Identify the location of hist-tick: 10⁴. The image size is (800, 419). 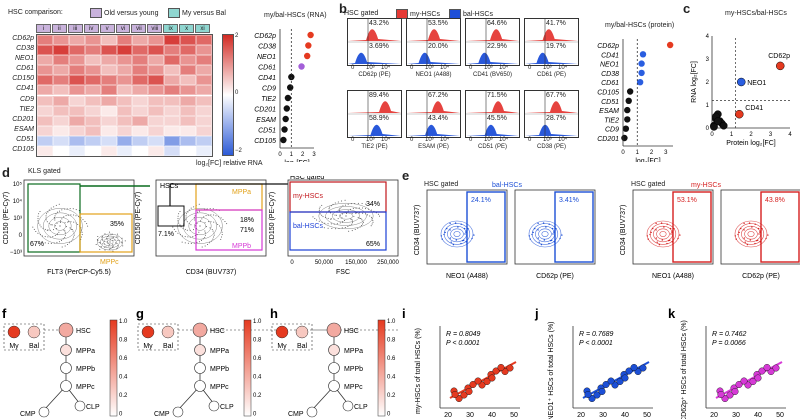
(386, 140).